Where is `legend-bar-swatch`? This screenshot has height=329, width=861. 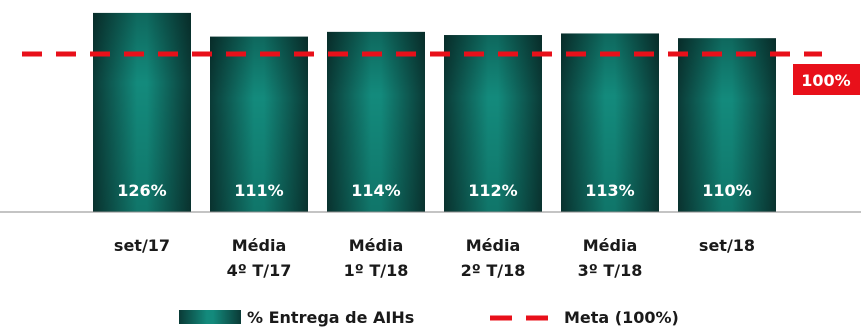 legend-bar-swatch is located at coordinates (210, 317).